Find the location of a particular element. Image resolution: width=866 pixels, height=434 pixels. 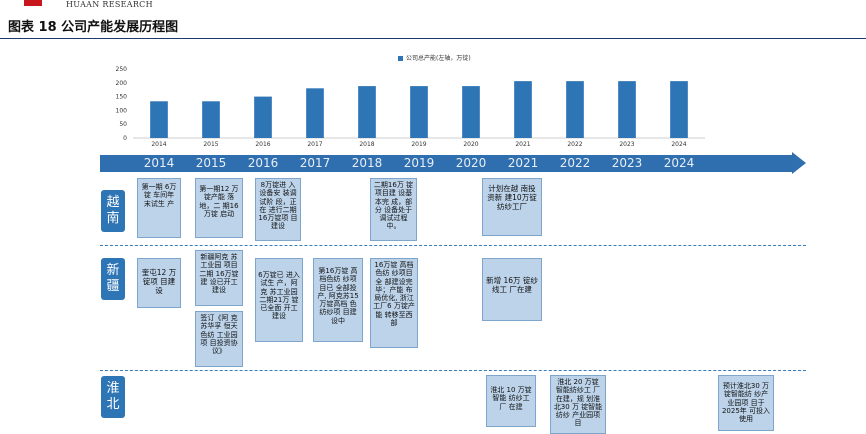

bar-2022 is located at coordinates (575, 109).